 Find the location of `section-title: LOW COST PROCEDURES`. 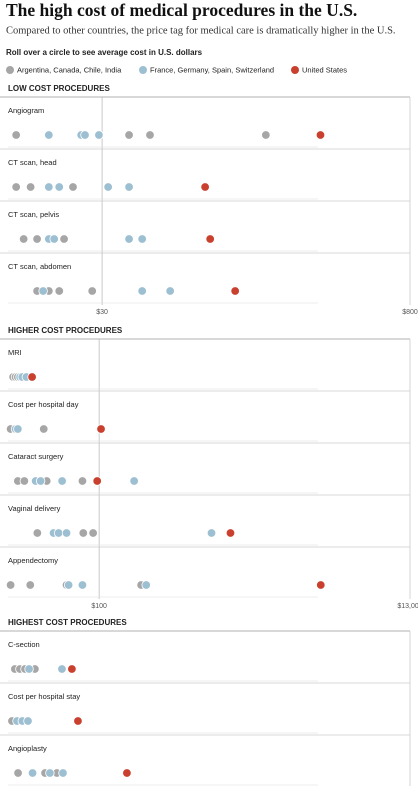

section-title: LOW COST PROCEDURES is located at coordinates (59, 88).